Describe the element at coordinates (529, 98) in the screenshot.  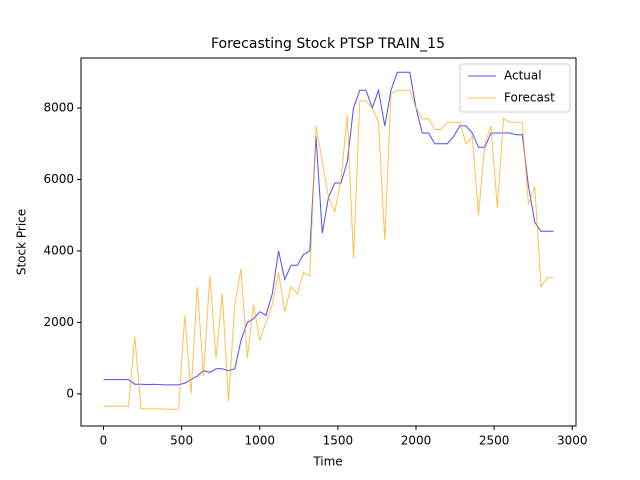
I see `legend-label: Forecast` at that location.